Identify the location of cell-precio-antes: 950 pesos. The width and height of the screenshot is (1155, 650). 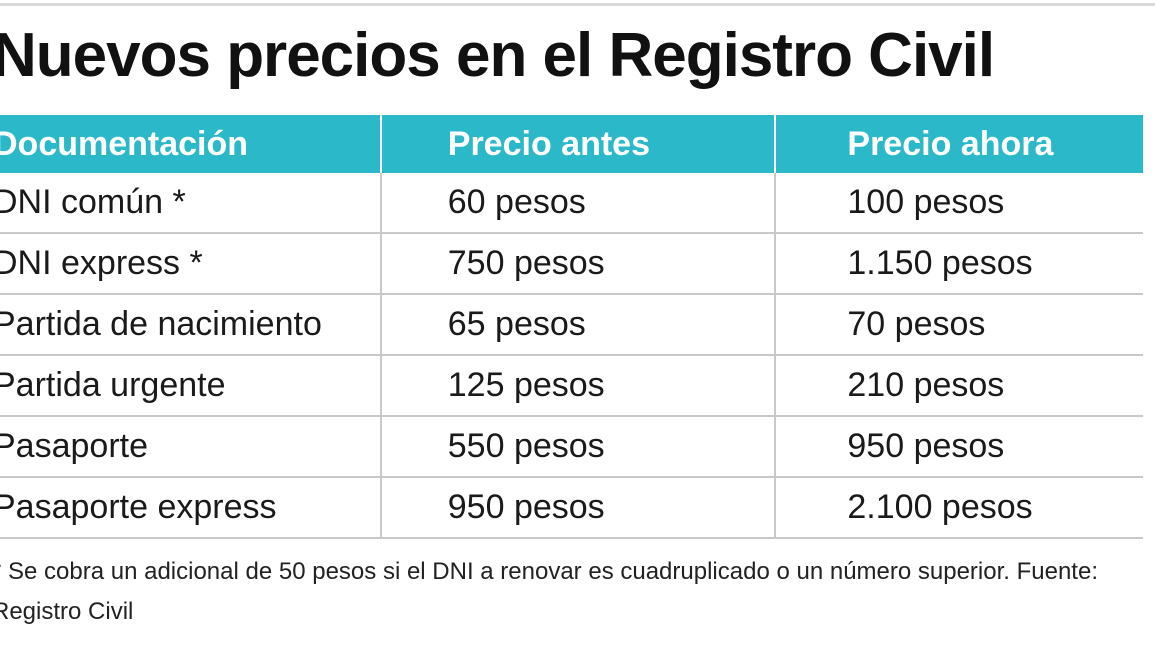
(578, 508).